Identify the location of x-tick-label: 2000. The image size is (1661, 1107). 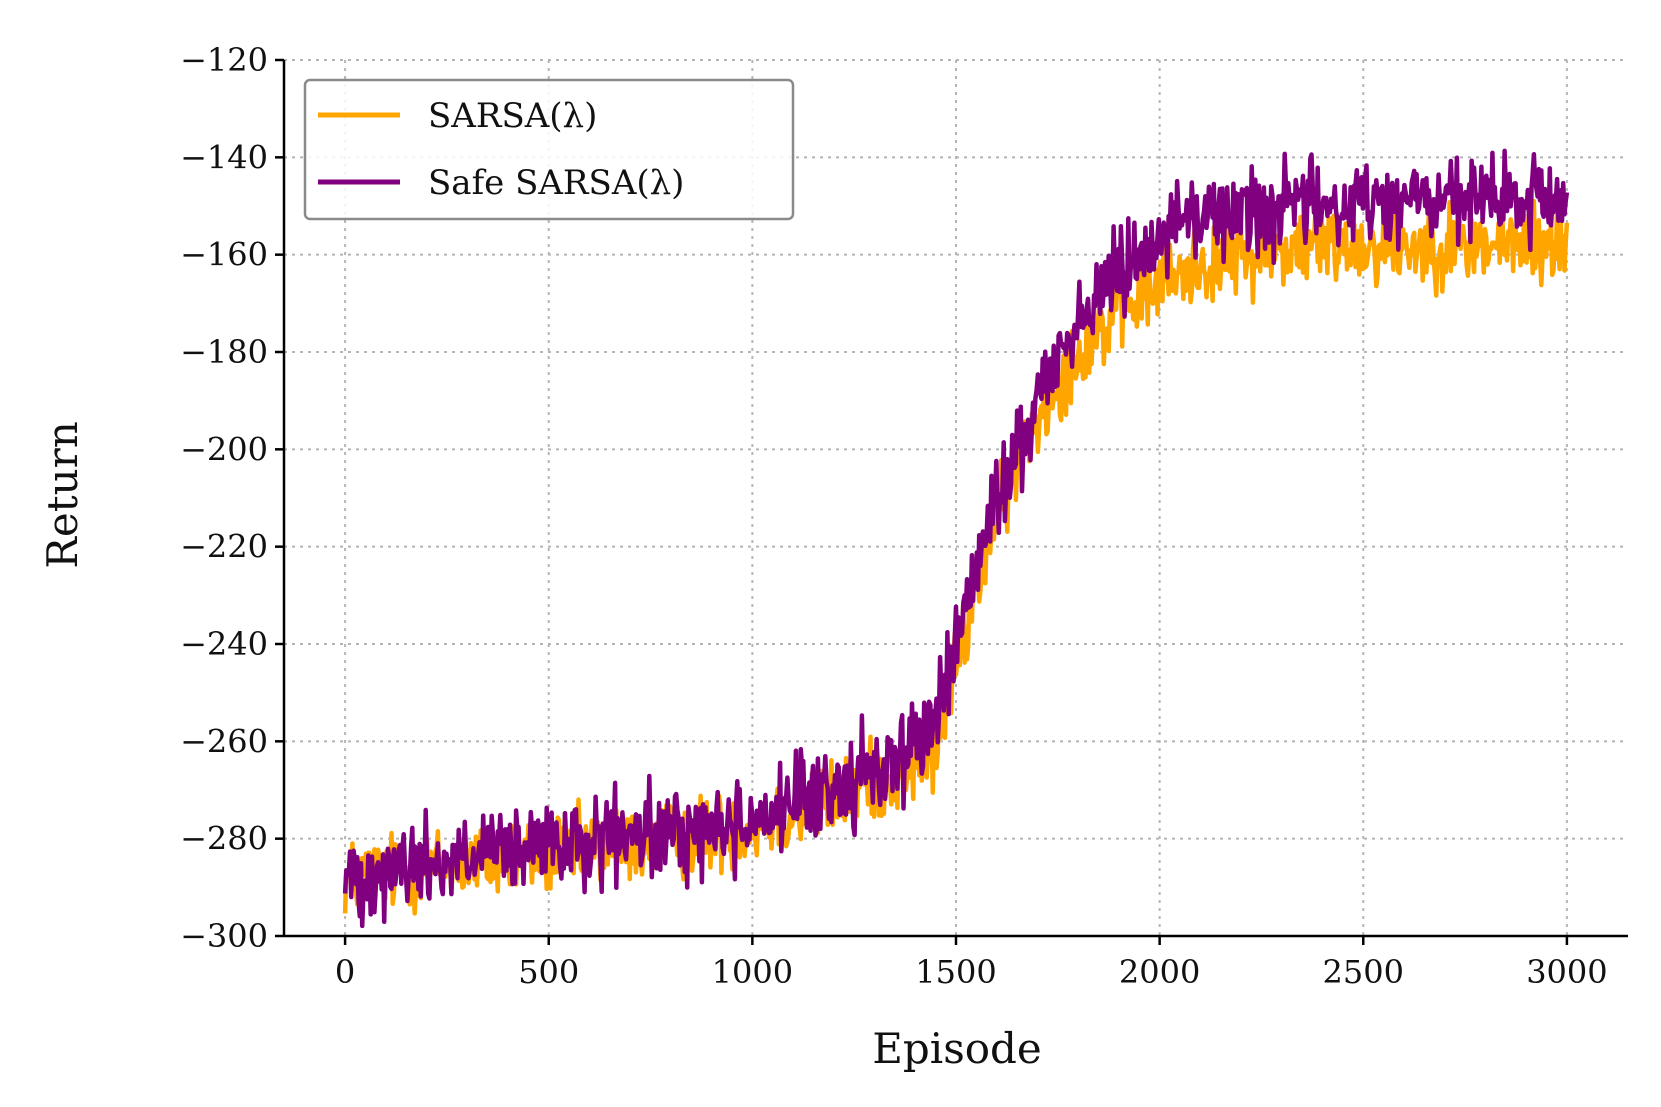
(1159, 972).